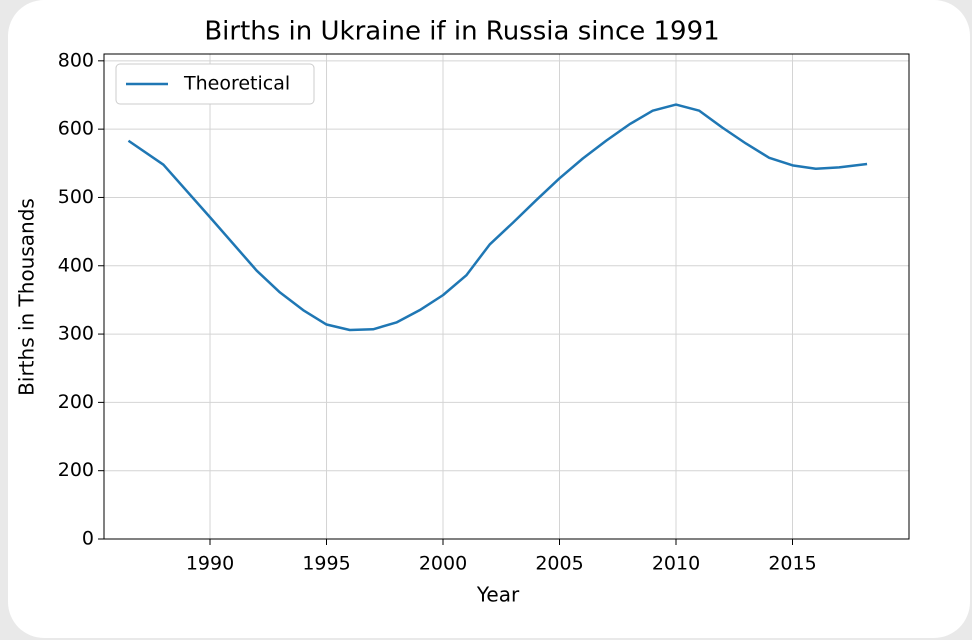 Image resolution: width=972 pixels, height=640 pixels. Describe the element at coordinates (559, 564) in the screenshot. I see `x-tick-label: 2005` at that location.